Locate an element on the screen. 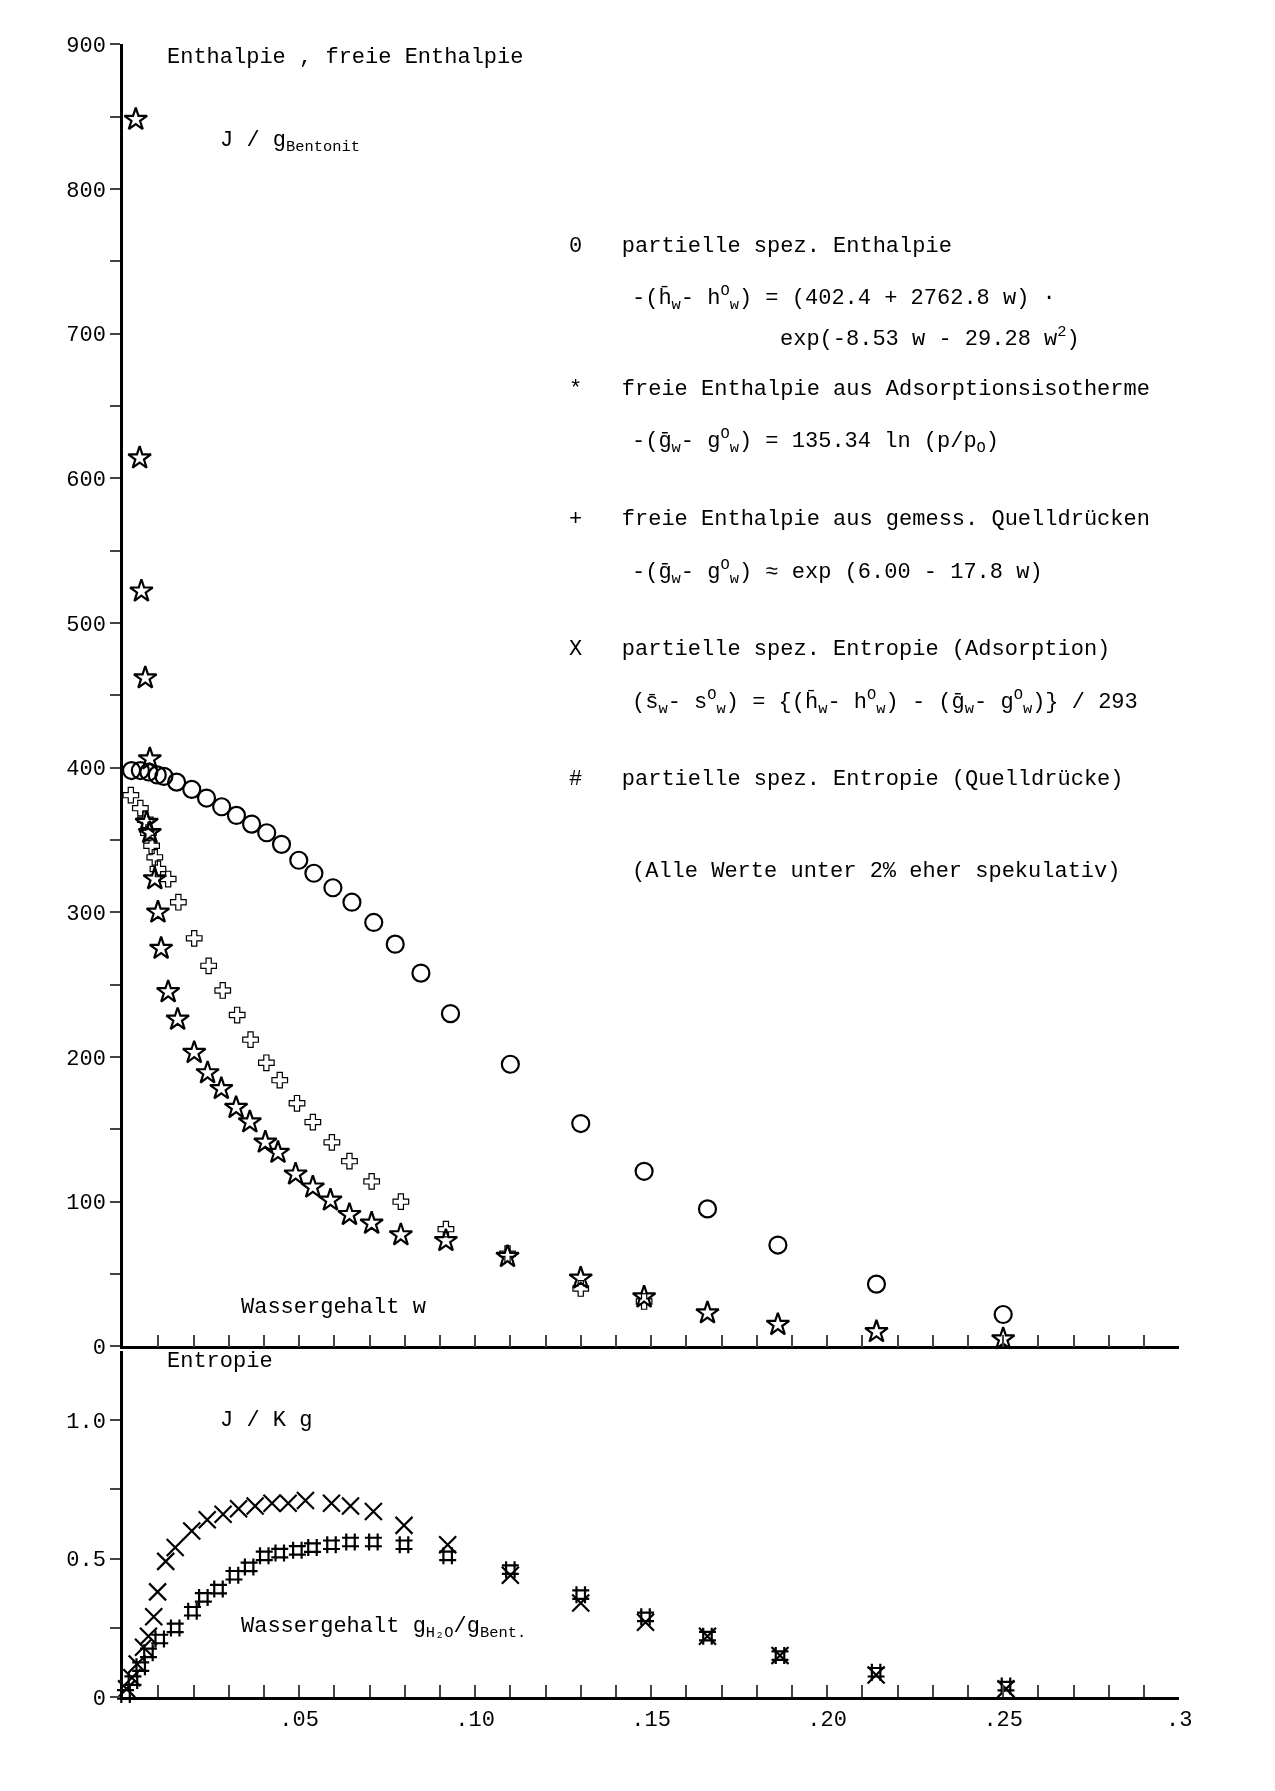 The width and height of the screenshot is (1275, 1791). x-tick-label: .15 is located at coordinates (651, 1721).